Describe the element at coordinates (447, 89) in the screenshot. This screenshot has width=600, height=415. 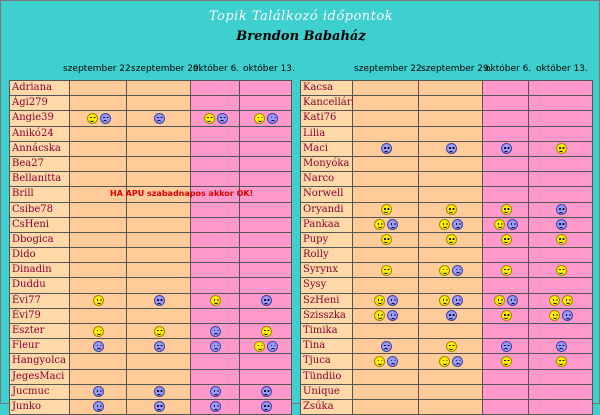
I see `right-table-row: Kacsa` at that location.